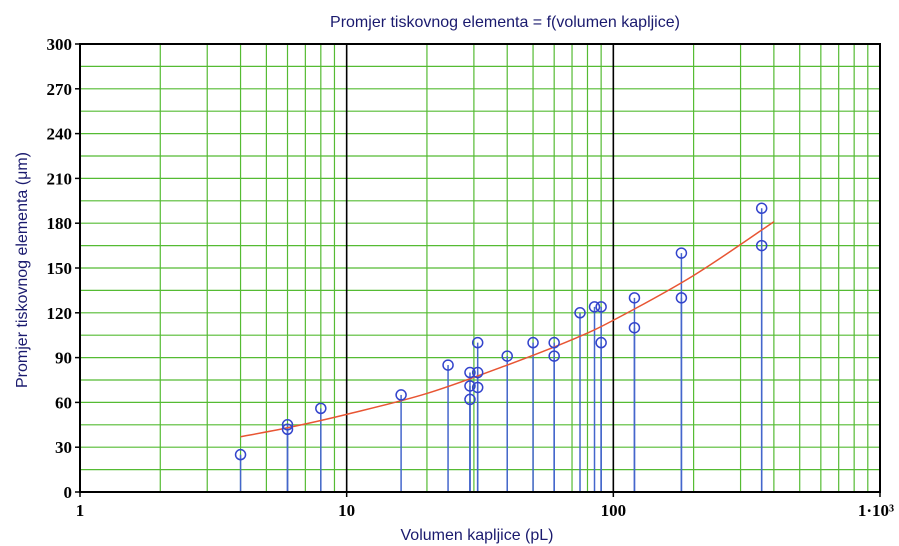 Image resolution: width=899 pixels, height=546 pixels. I want to click on y-tick-label: 150, so click(60, 268).